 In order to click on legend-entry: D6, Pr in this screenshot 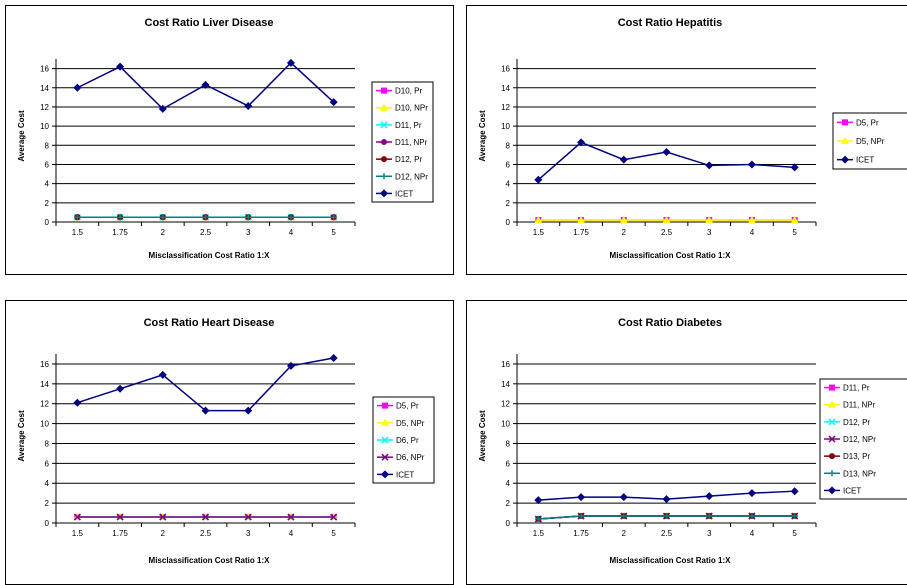, I will do `click(398, 440)`.